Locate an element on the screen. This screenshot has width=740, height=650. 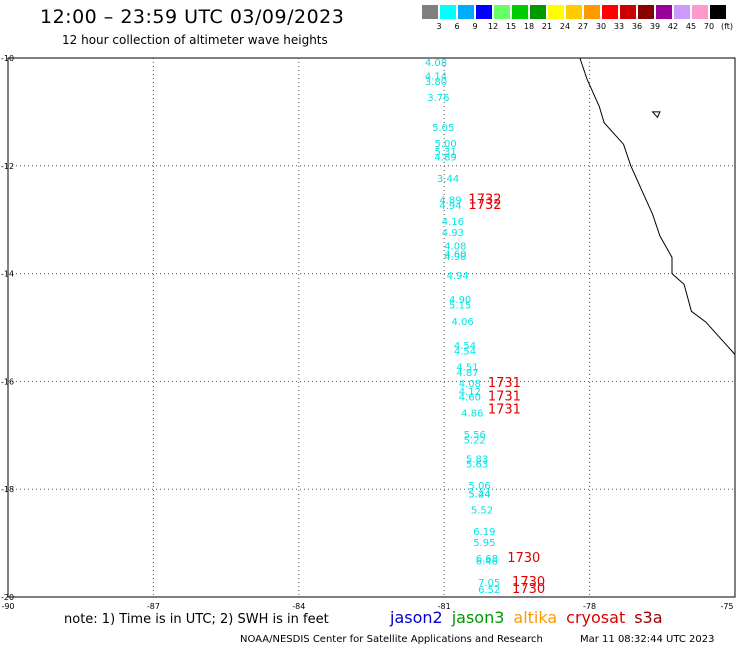
legend-entry-cryosat: cryosat is located at coordinates (596, 617).